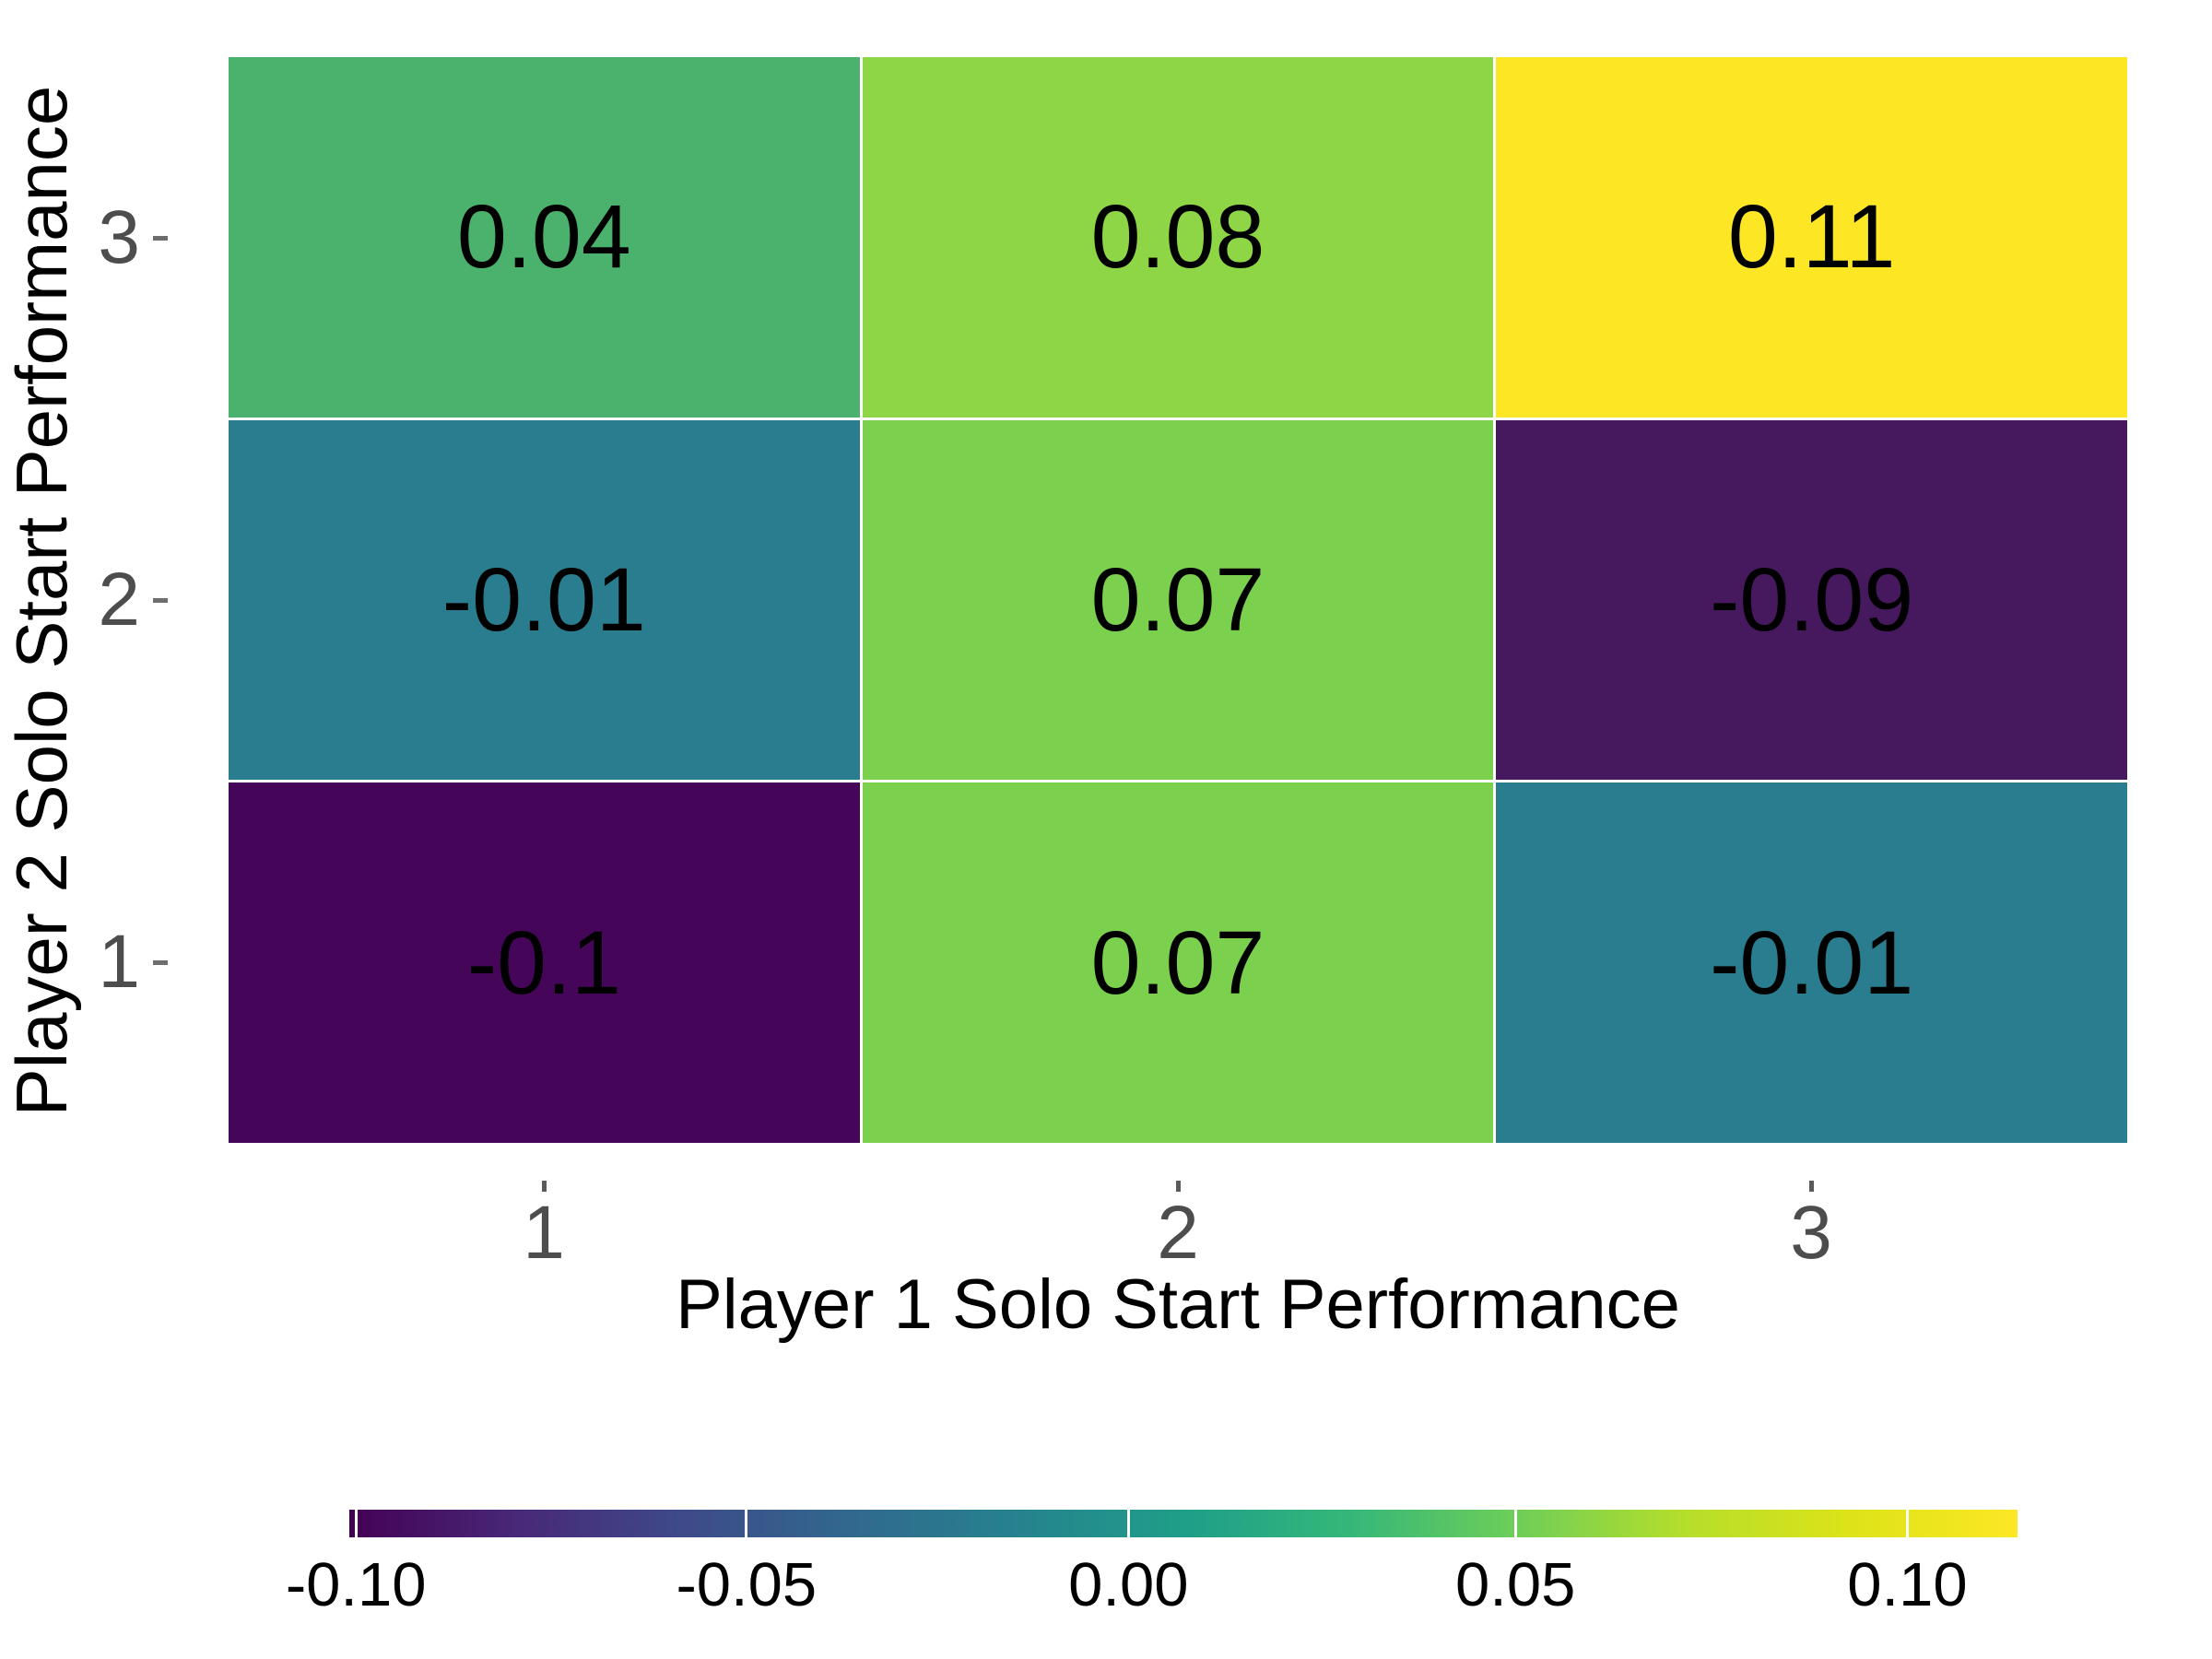 The width and height of the screenshot is (2212, 1659). I want to click on heatmap-cell: 0.11, so click(1811, 237).